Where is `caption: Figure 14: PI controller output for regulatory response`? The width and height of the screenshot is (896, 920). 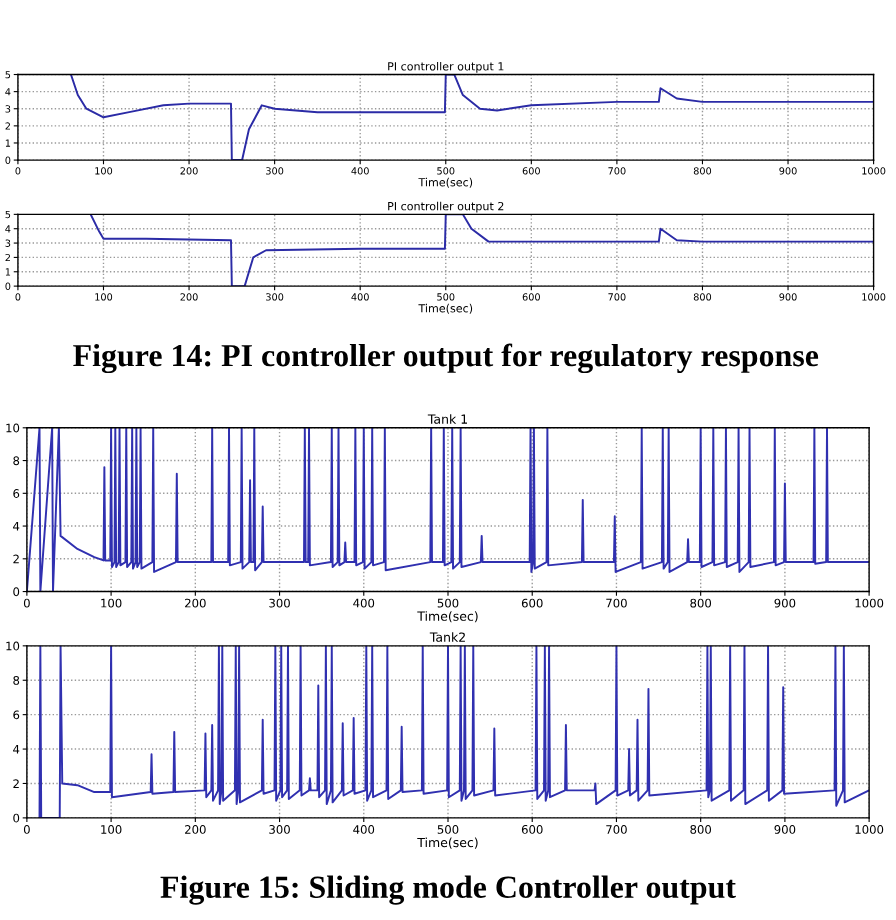
caption: Figure 14: PI controller output for regulatory response is located at coordinates (446, 358).